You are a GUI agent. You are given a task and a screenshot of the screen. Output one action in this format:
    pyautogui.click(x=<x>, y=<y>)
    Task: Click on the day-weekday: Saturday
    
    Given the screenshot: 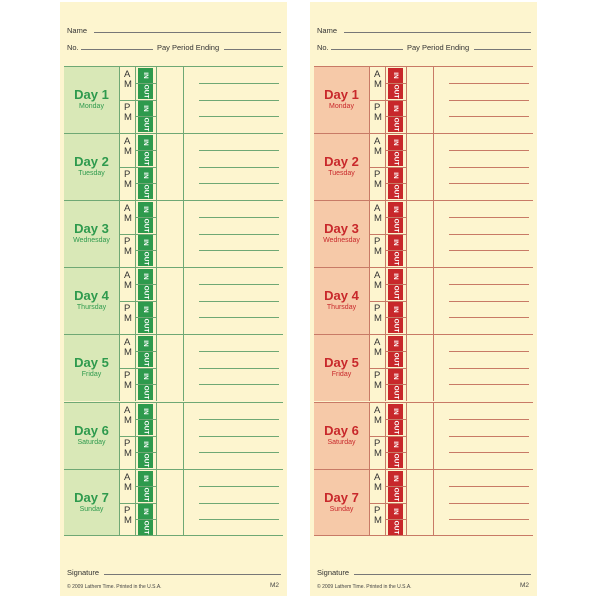 What is the action you would take?
    pyautogui.click(x=91, y=442)
    